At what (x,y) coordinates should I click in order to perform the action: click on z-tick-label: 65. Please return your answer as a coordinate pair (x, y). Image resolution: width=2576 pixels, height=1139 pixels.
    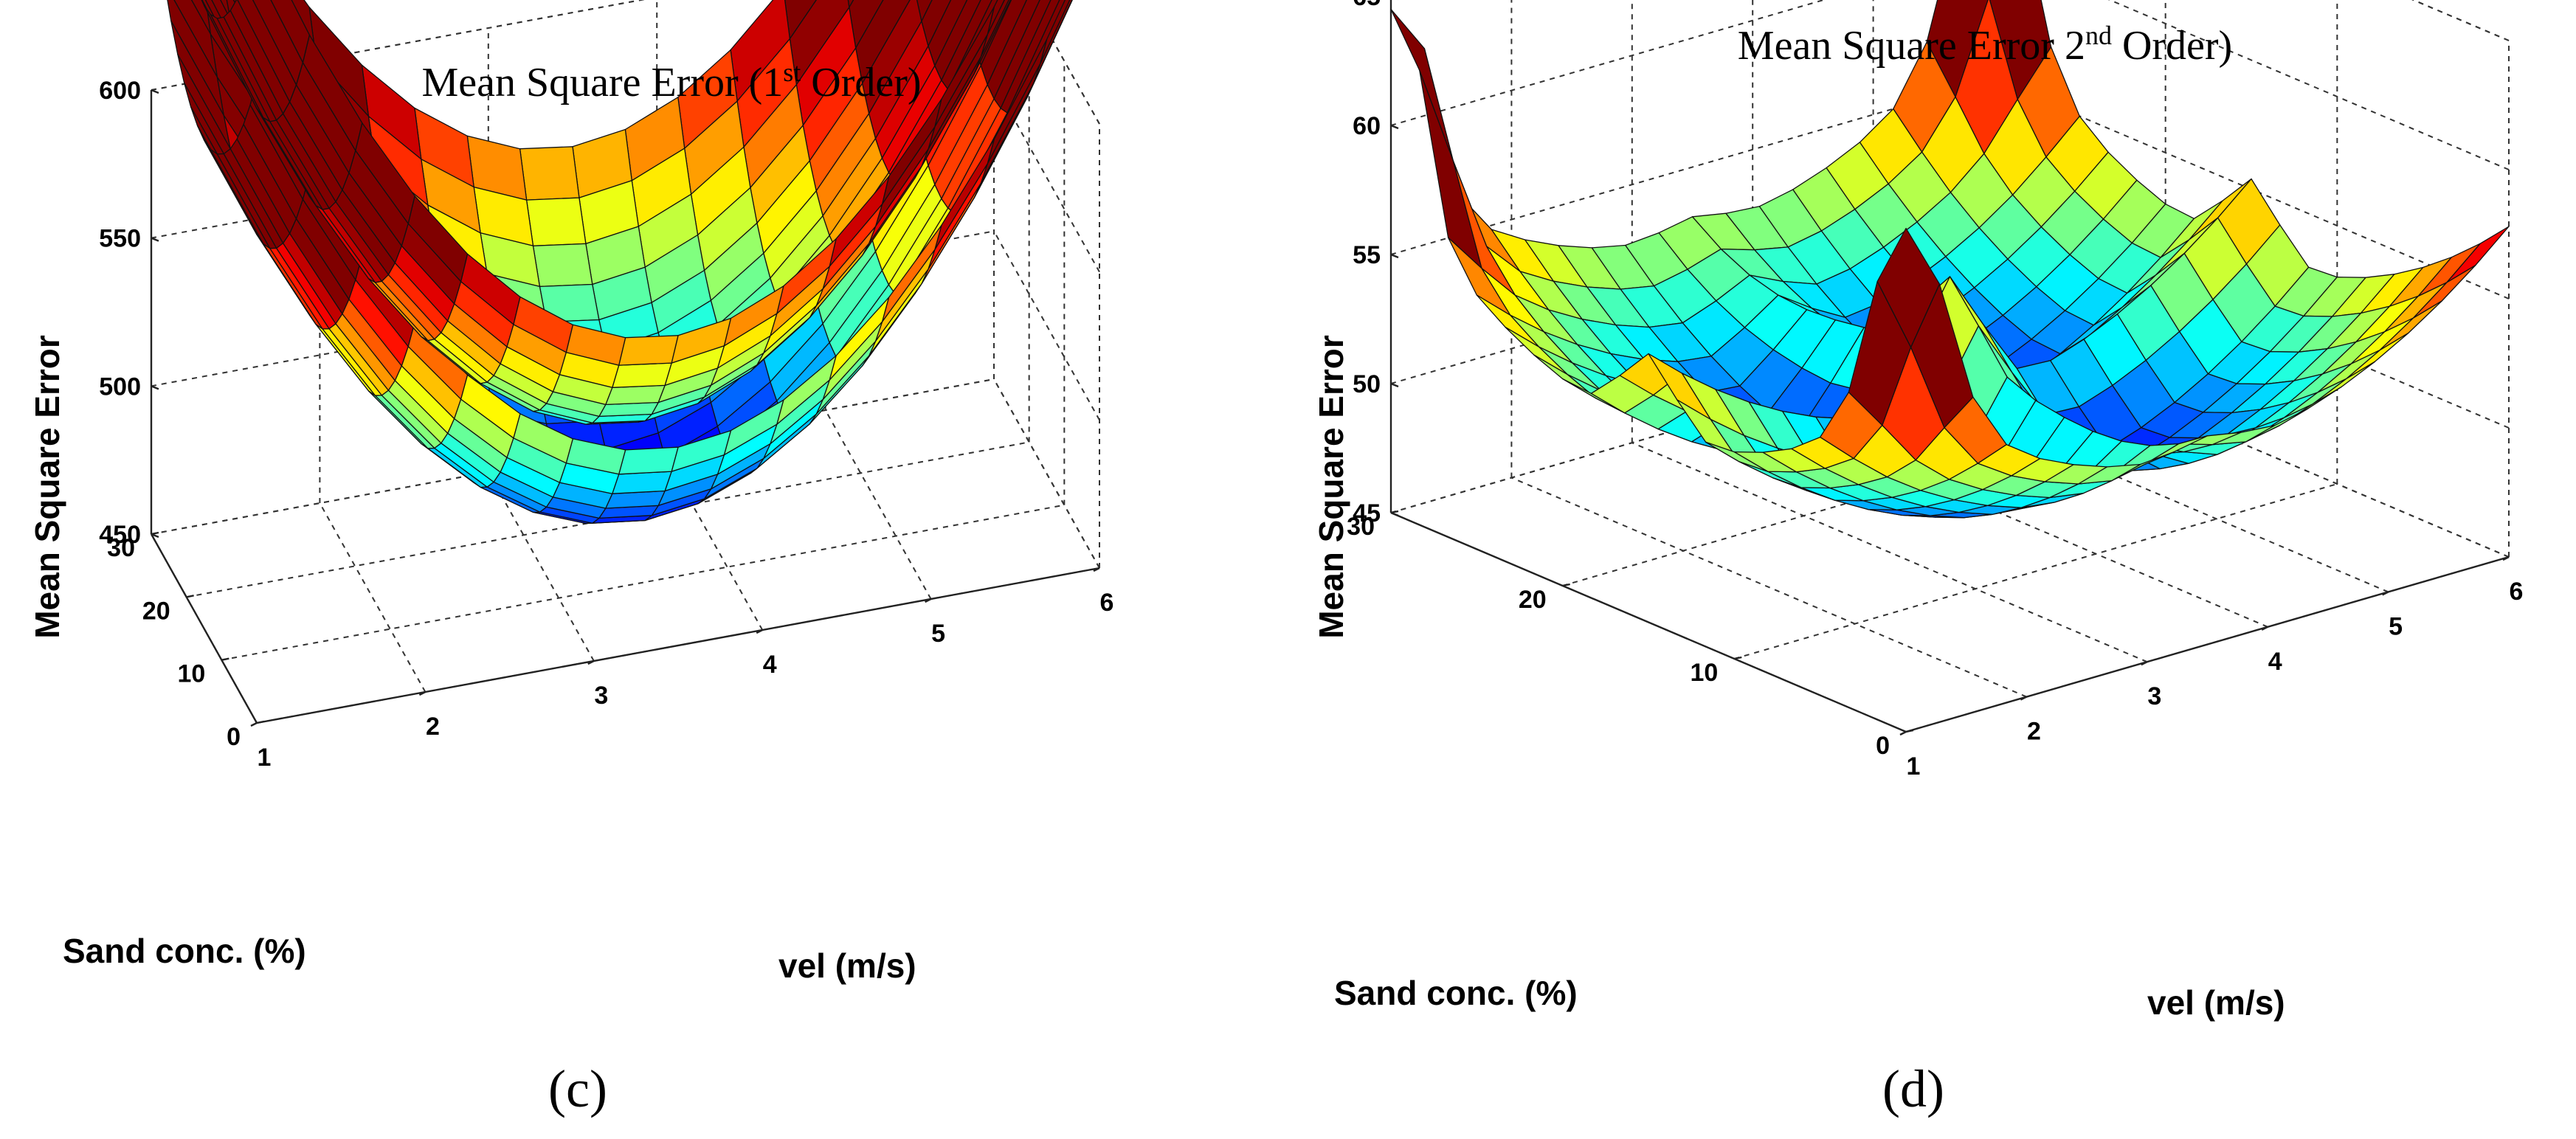
    Looking at the image, I should click on (1367, 5).